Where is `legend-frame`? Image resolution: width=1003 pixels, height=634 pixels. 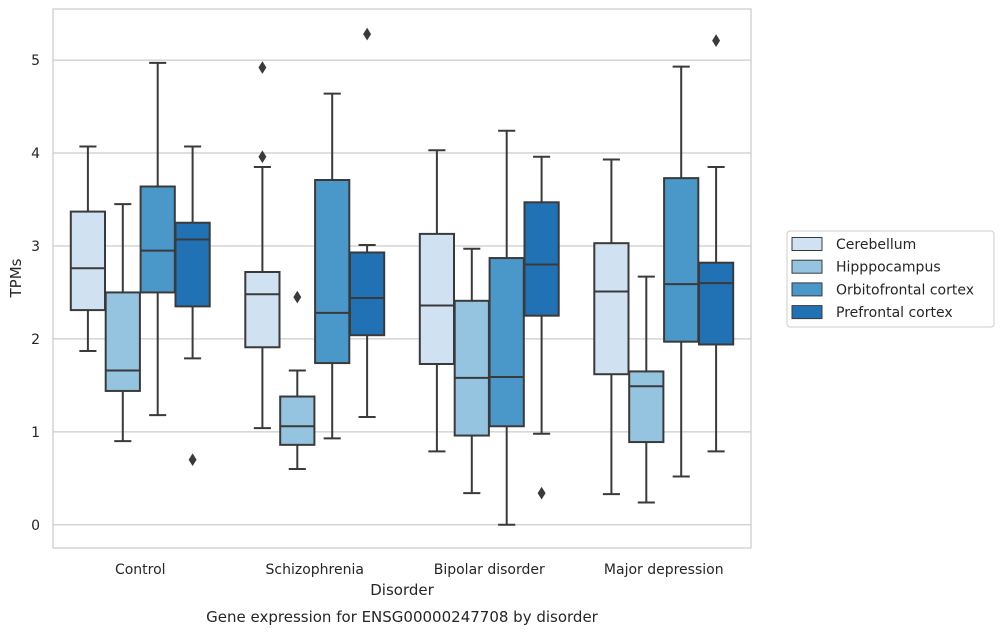
legend-frame is located at coordinates (890, 279).